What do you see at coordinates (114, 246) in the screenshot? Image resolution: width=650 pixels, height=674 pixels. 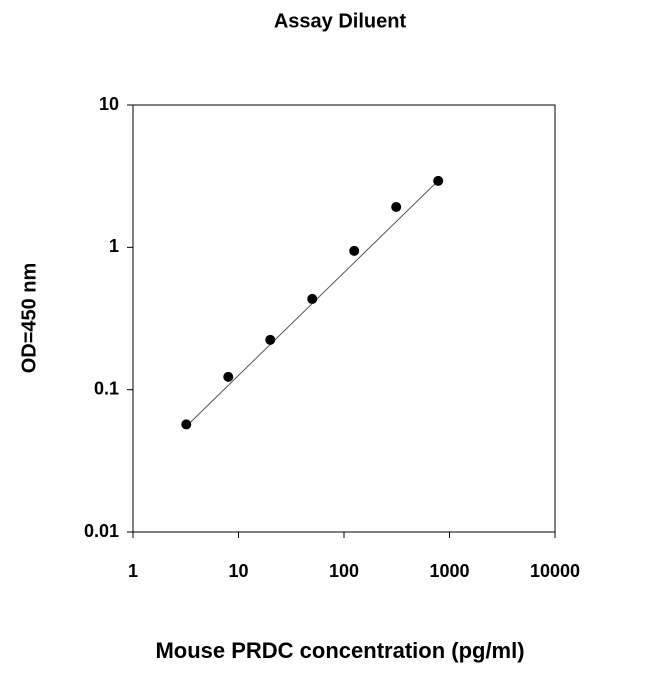 I see `y-tick-label: 1` at bounding box center [114, 246].